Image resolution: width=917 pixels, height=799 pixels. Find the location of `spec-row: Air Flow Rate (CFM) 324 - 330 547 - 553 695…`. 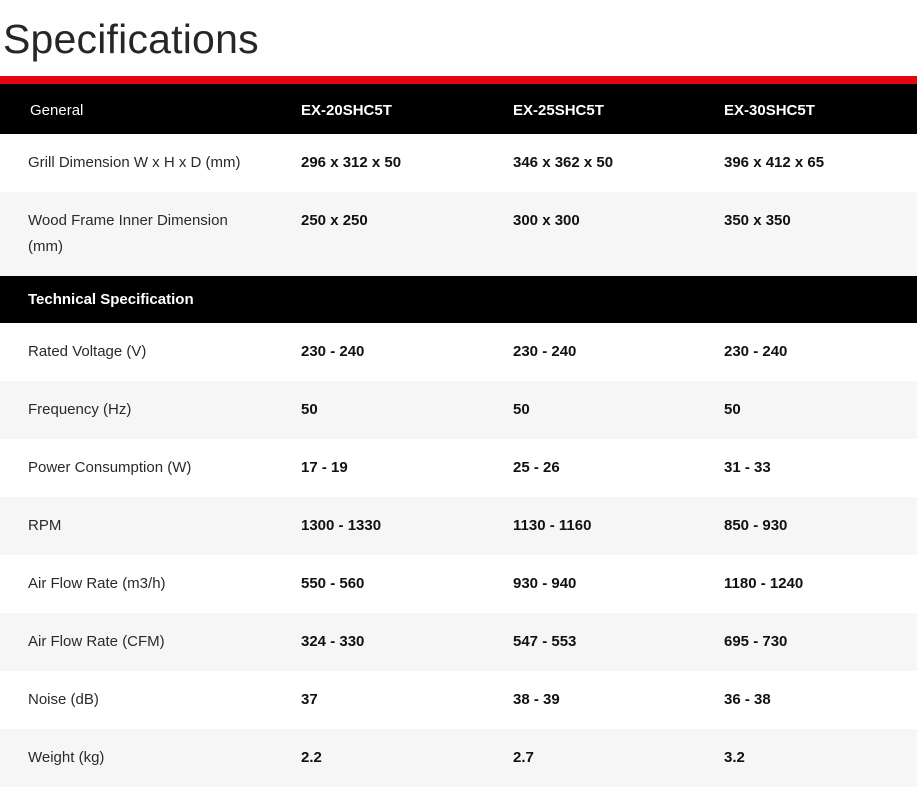

spec-row: Air Flow Rate (CFM) 324 - 330 547 - 553 695… is located at coordinates (458, 642).